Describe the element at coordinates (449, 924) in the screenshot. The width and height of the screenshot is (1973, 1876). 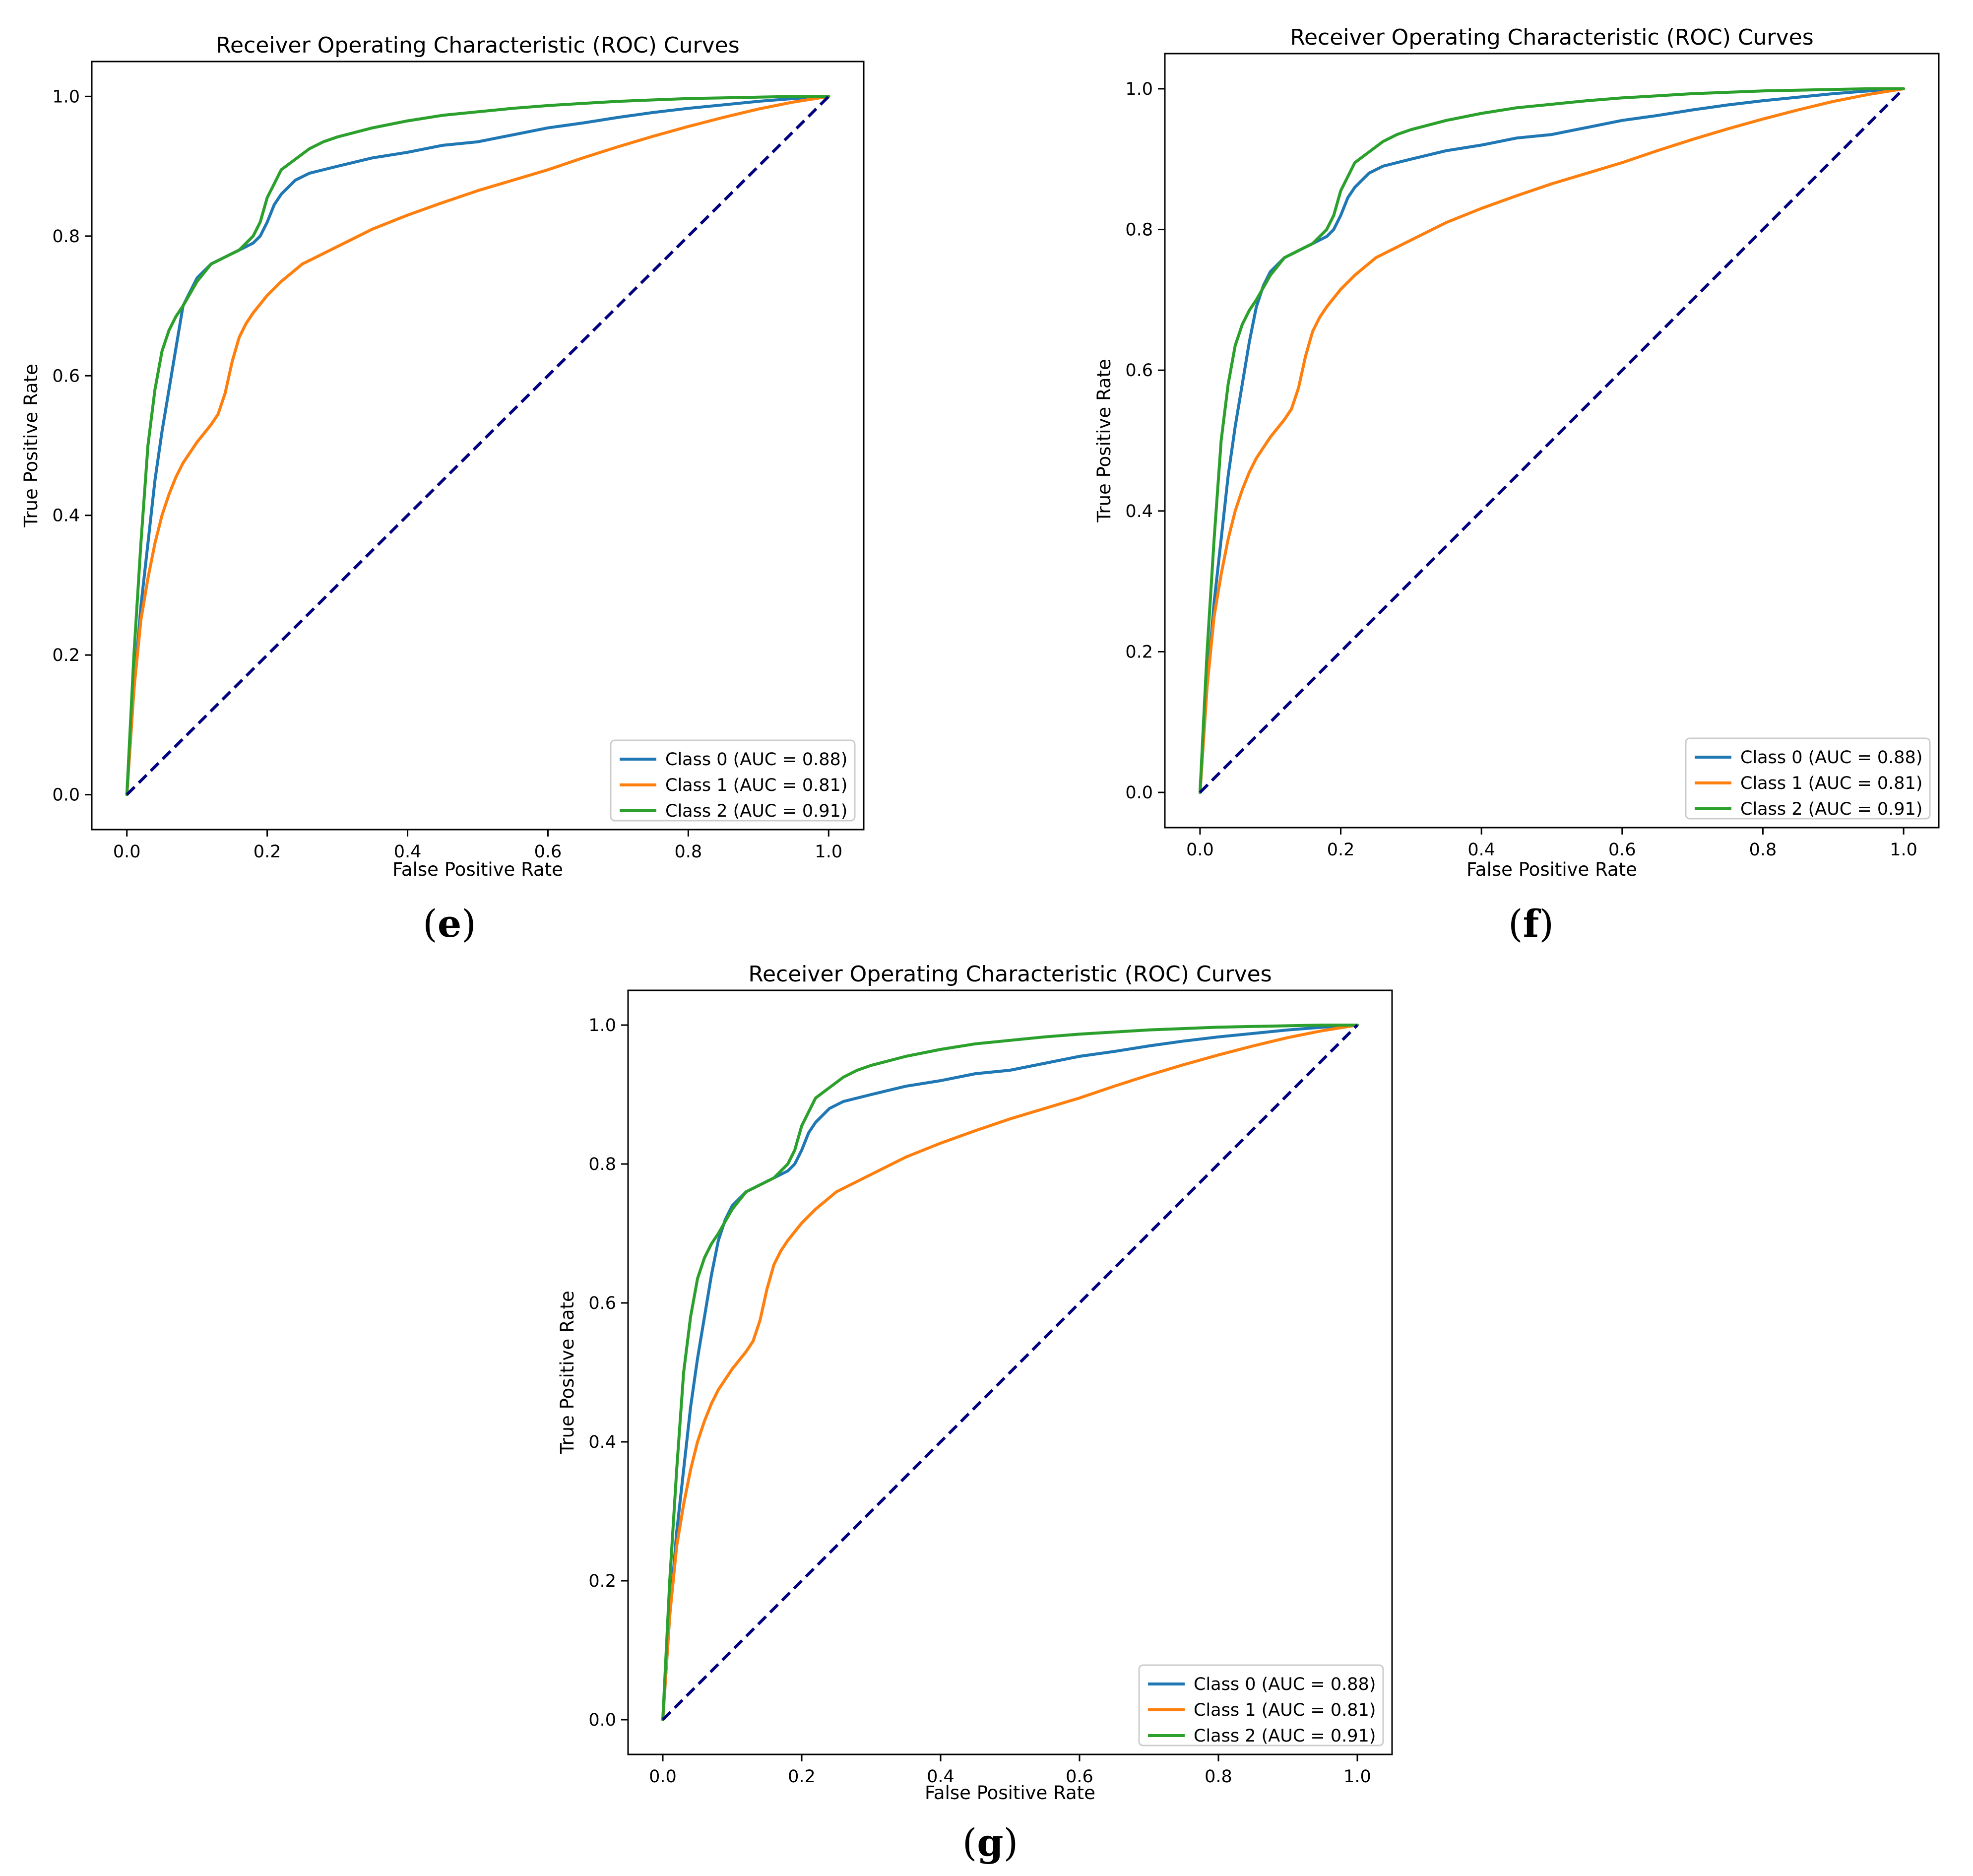
I see `panel-label-e: (e)` at that location.